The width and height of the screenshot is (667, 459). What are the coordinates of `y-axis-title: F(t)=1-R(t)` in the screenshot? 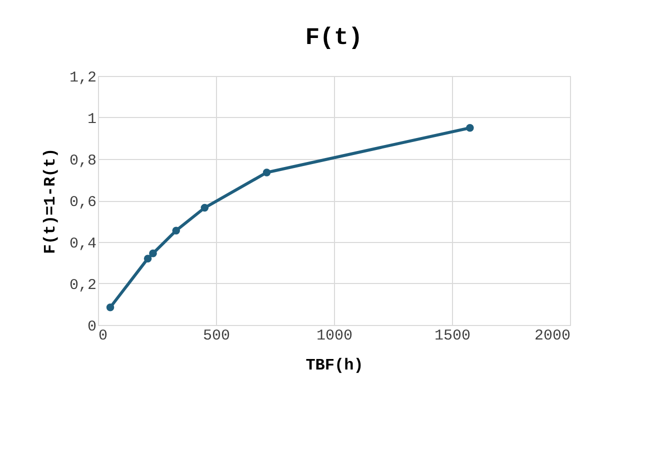 It's located at (50, 201).